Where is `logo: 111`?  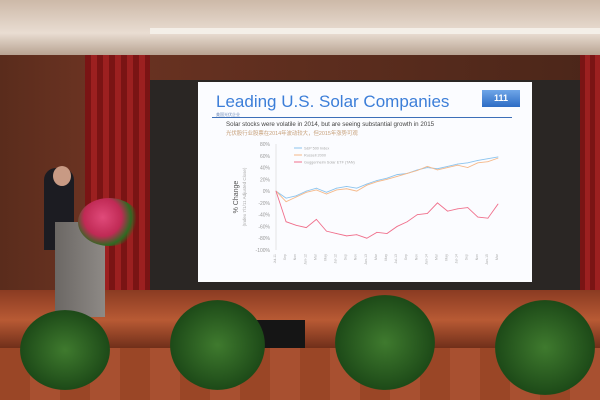
logo: 111 is located at coordinates (501, 98).